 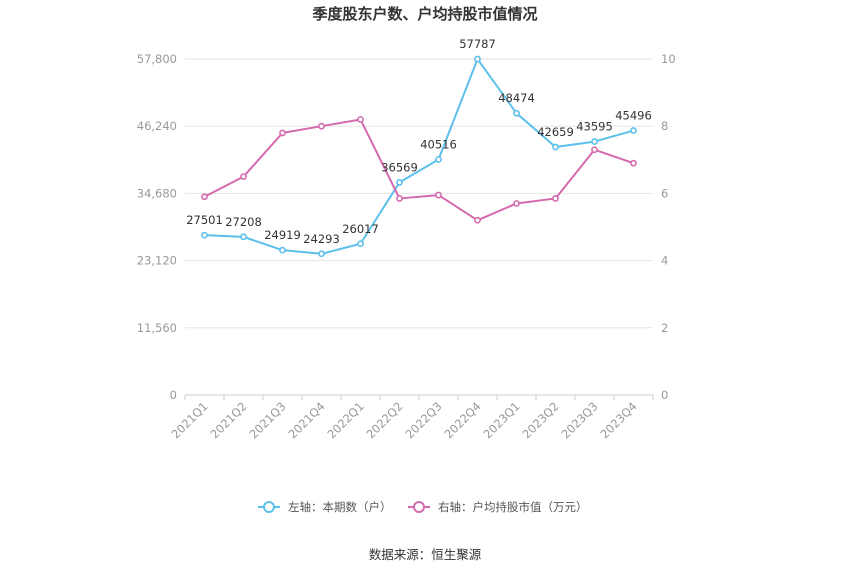 I want to click on data-label: 24919, so click(x=282, y=235).